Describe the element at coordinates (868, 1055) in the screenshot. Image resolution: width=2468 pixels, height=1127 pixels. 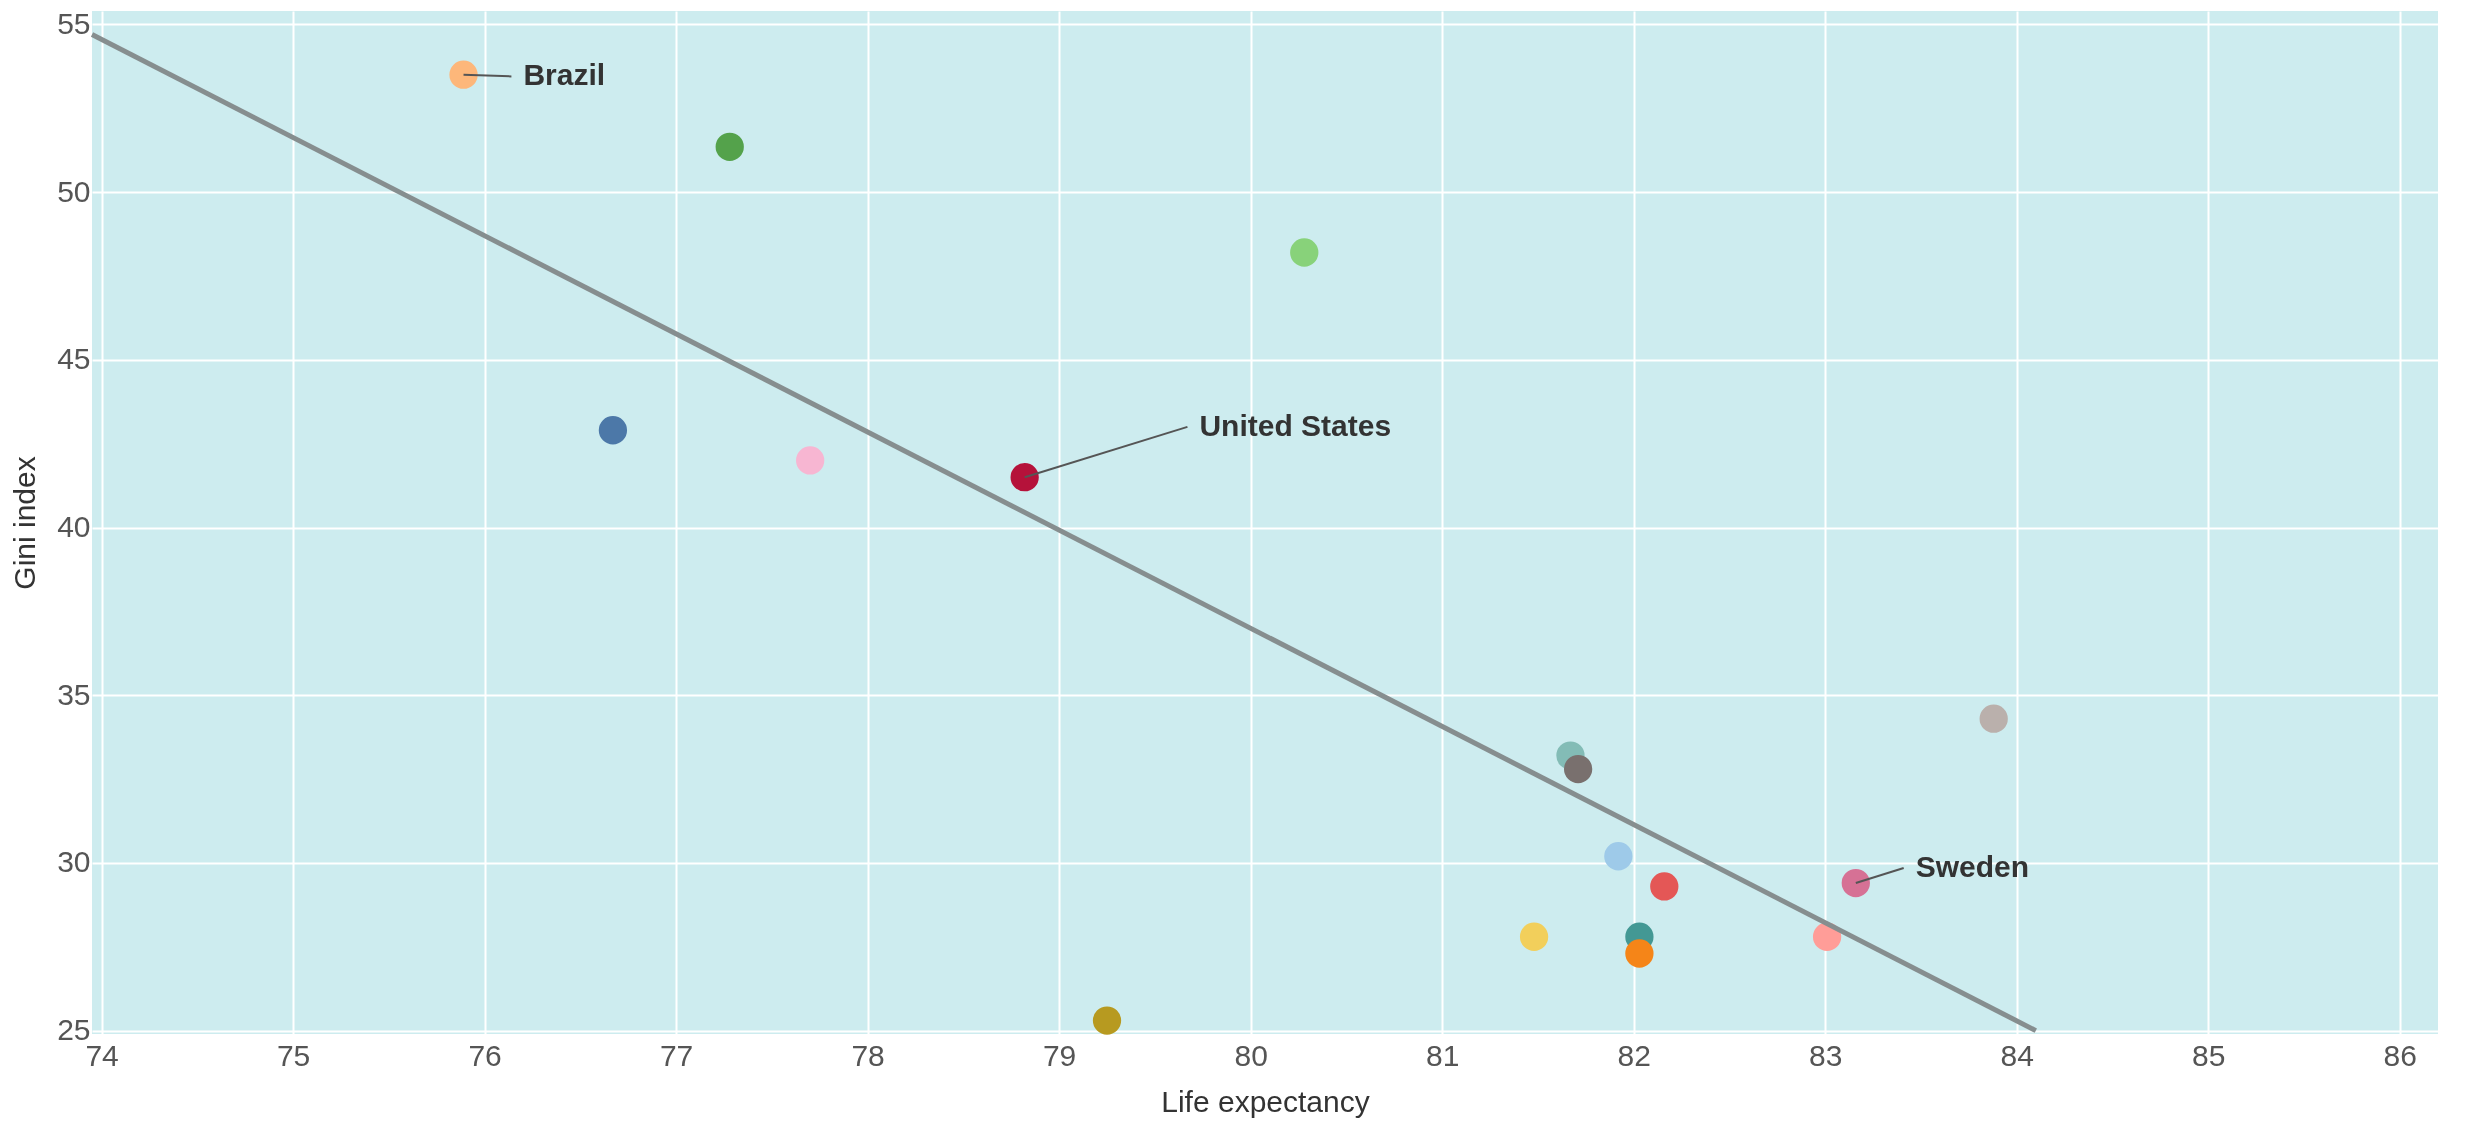
I see `x-tick-label: 78` at that location.